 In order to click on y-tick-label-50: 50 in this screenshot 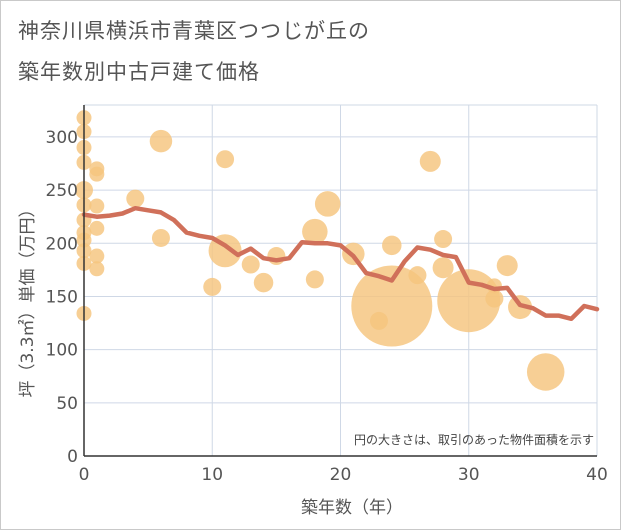, I will do `click(67, 404)`.